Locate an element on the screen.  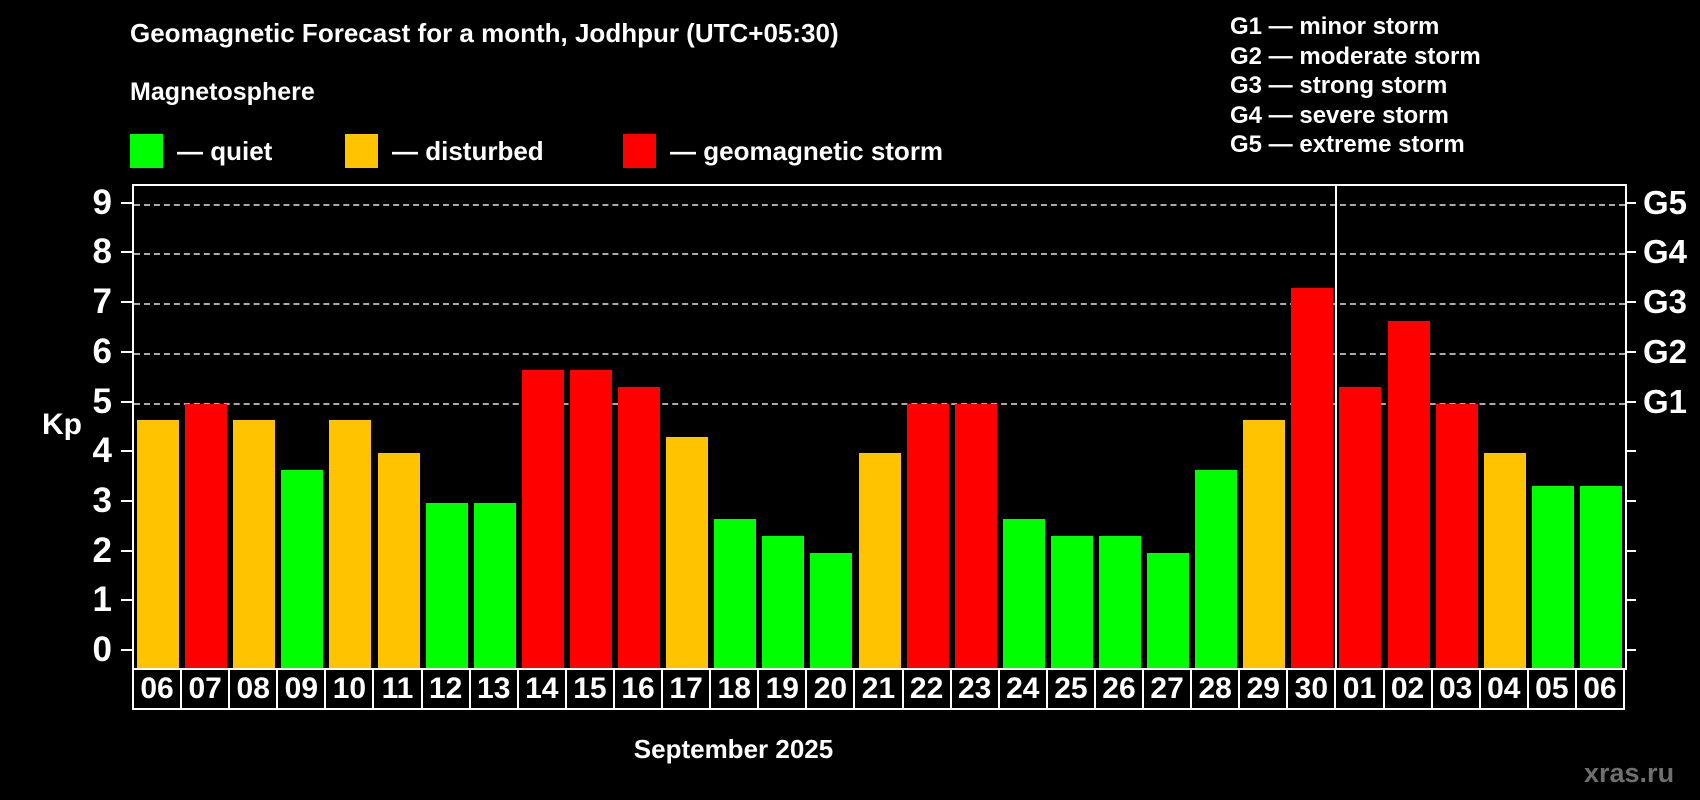
day-label-sep-09: 09 is located at coordinates (301, 689).